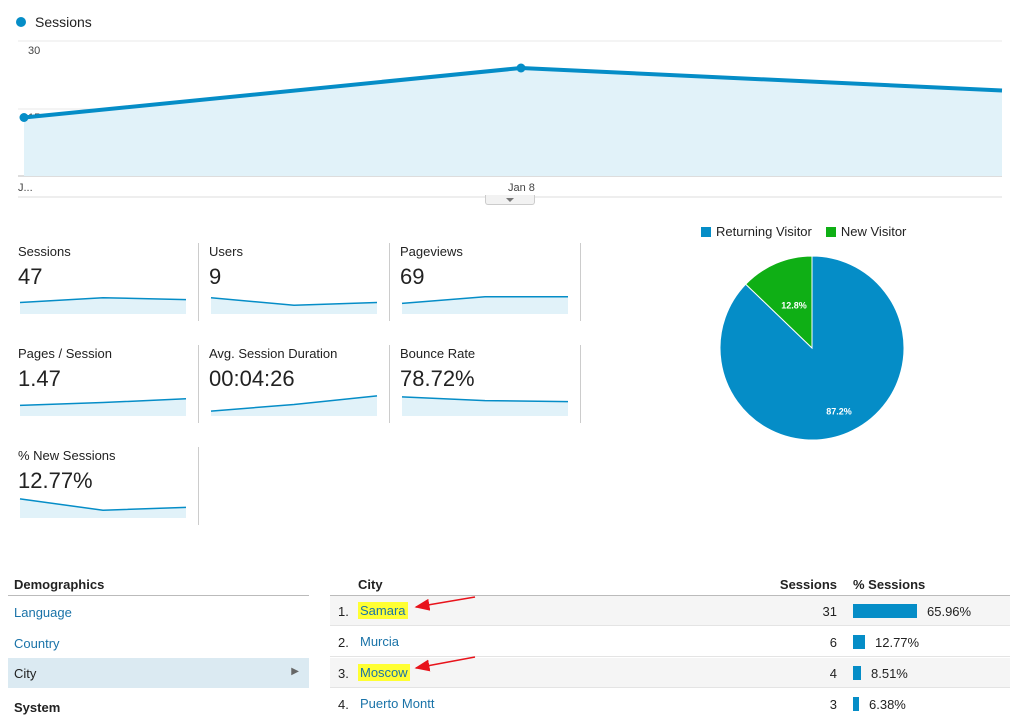  What do you see at coordinates (158, 643) in the screenshot?
I see `demographics-item-country: Country` at bounding box center [158, 643].